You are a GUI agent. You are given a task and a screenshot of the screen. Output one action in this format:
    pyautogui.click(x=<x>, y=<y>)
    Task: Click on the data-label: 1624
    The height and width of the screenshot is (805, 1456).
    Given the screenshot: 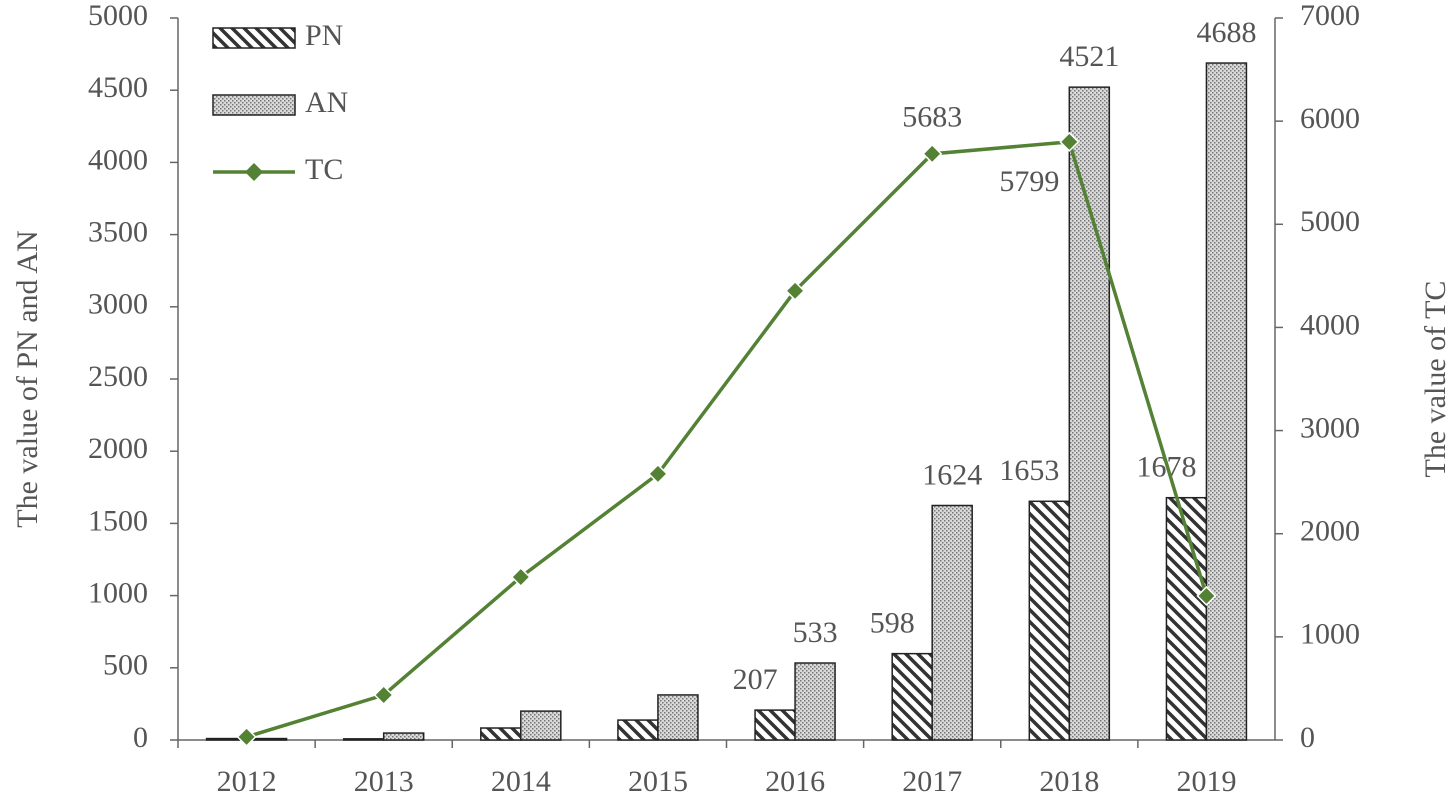 What is the action you would take?
    pyautogui.click(x=952, y=474)
    